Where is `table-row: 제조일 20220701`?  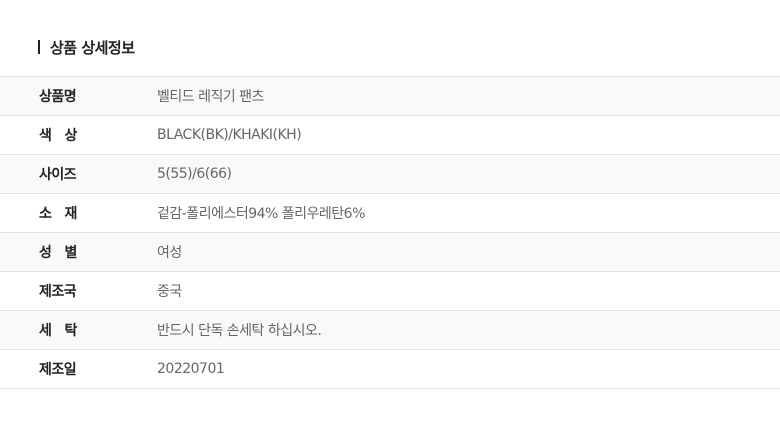 table-row: 제조일 20220701 is located at coordinates (390, 369).